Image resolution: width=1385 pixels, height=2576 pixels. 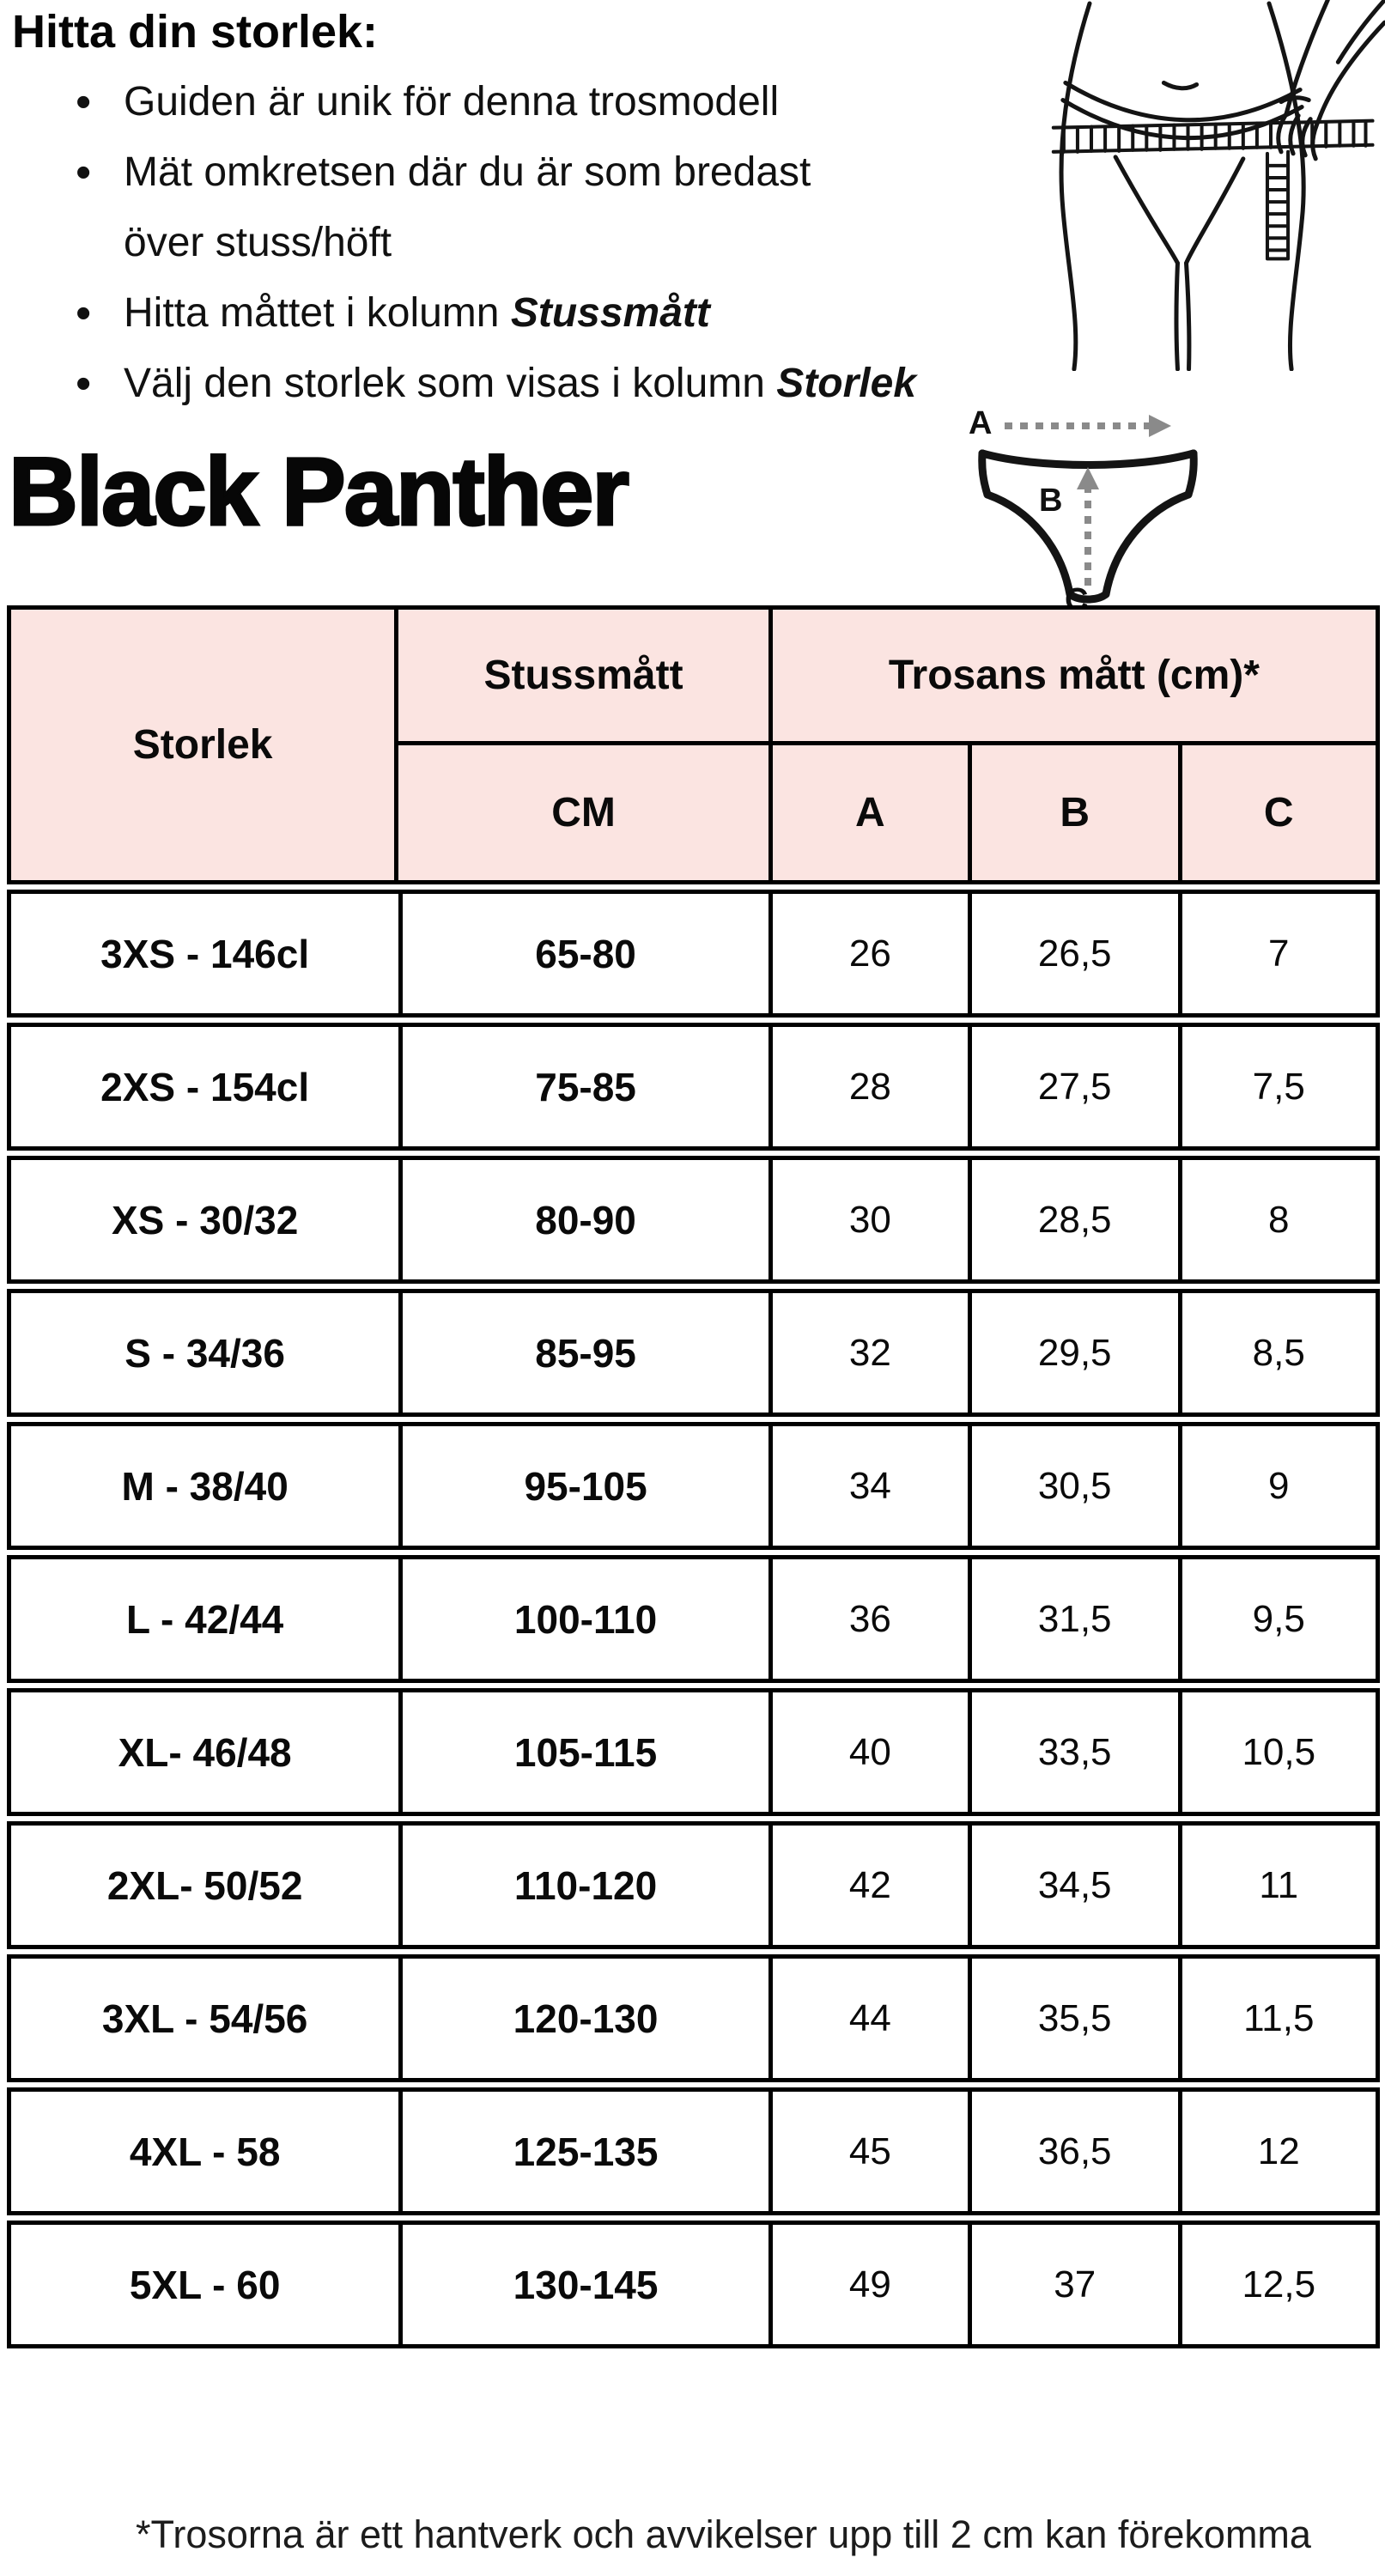 What do you see at coordinates (868, 2151) in the screenshot?
I see `cell-a: 45` at bounding box center [868, 2151].